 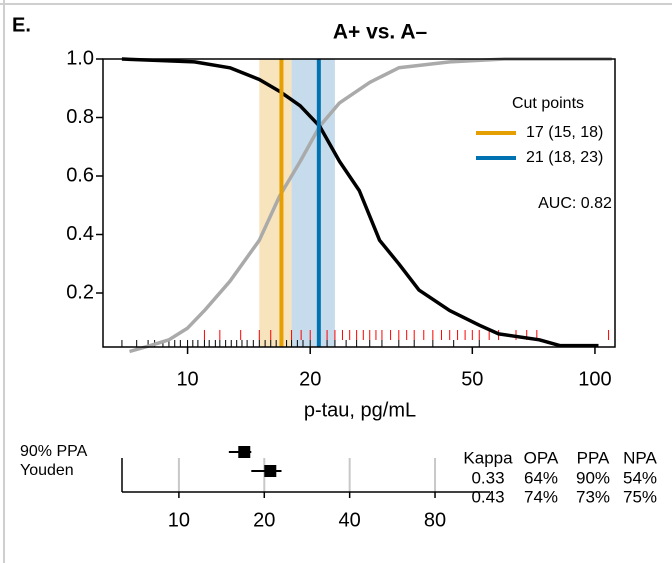 I want to click on table-header: PPA, so click(x=593, y=457).